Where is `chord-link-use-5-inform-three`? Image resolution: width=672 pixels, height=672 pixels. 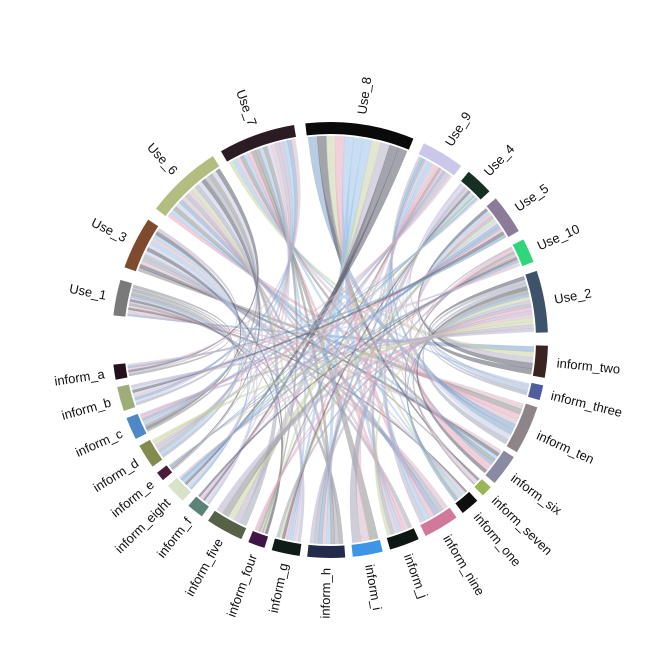 chord-link-use-5-inform-three is located at coordinates (473, 300).